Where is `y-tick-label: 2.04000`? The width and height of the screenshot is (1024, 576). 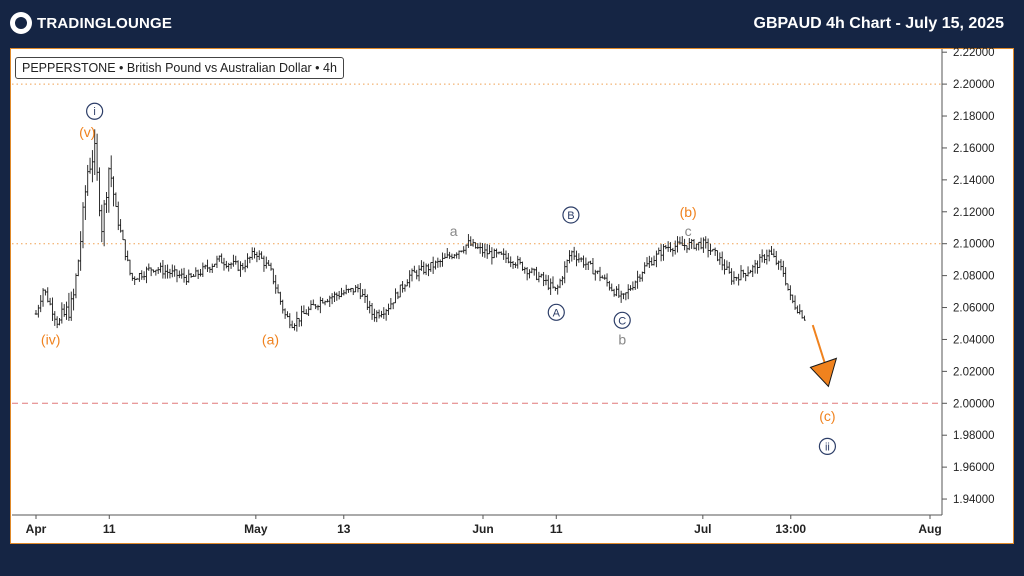 y-tick-label: 2.04000 is located at coordinates (974, 340).